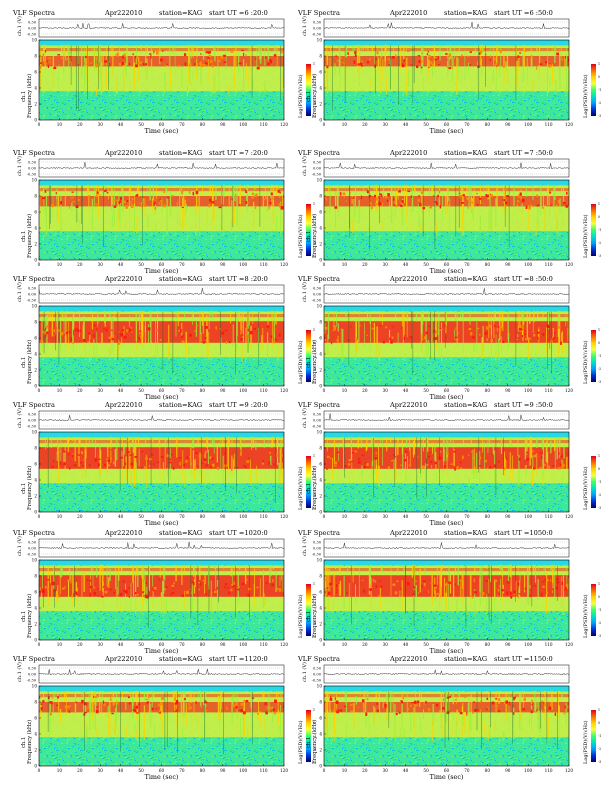  Describe the element at coordinates (467, 390) in the screenshot. I see `x-tick-label: 70` at that location.